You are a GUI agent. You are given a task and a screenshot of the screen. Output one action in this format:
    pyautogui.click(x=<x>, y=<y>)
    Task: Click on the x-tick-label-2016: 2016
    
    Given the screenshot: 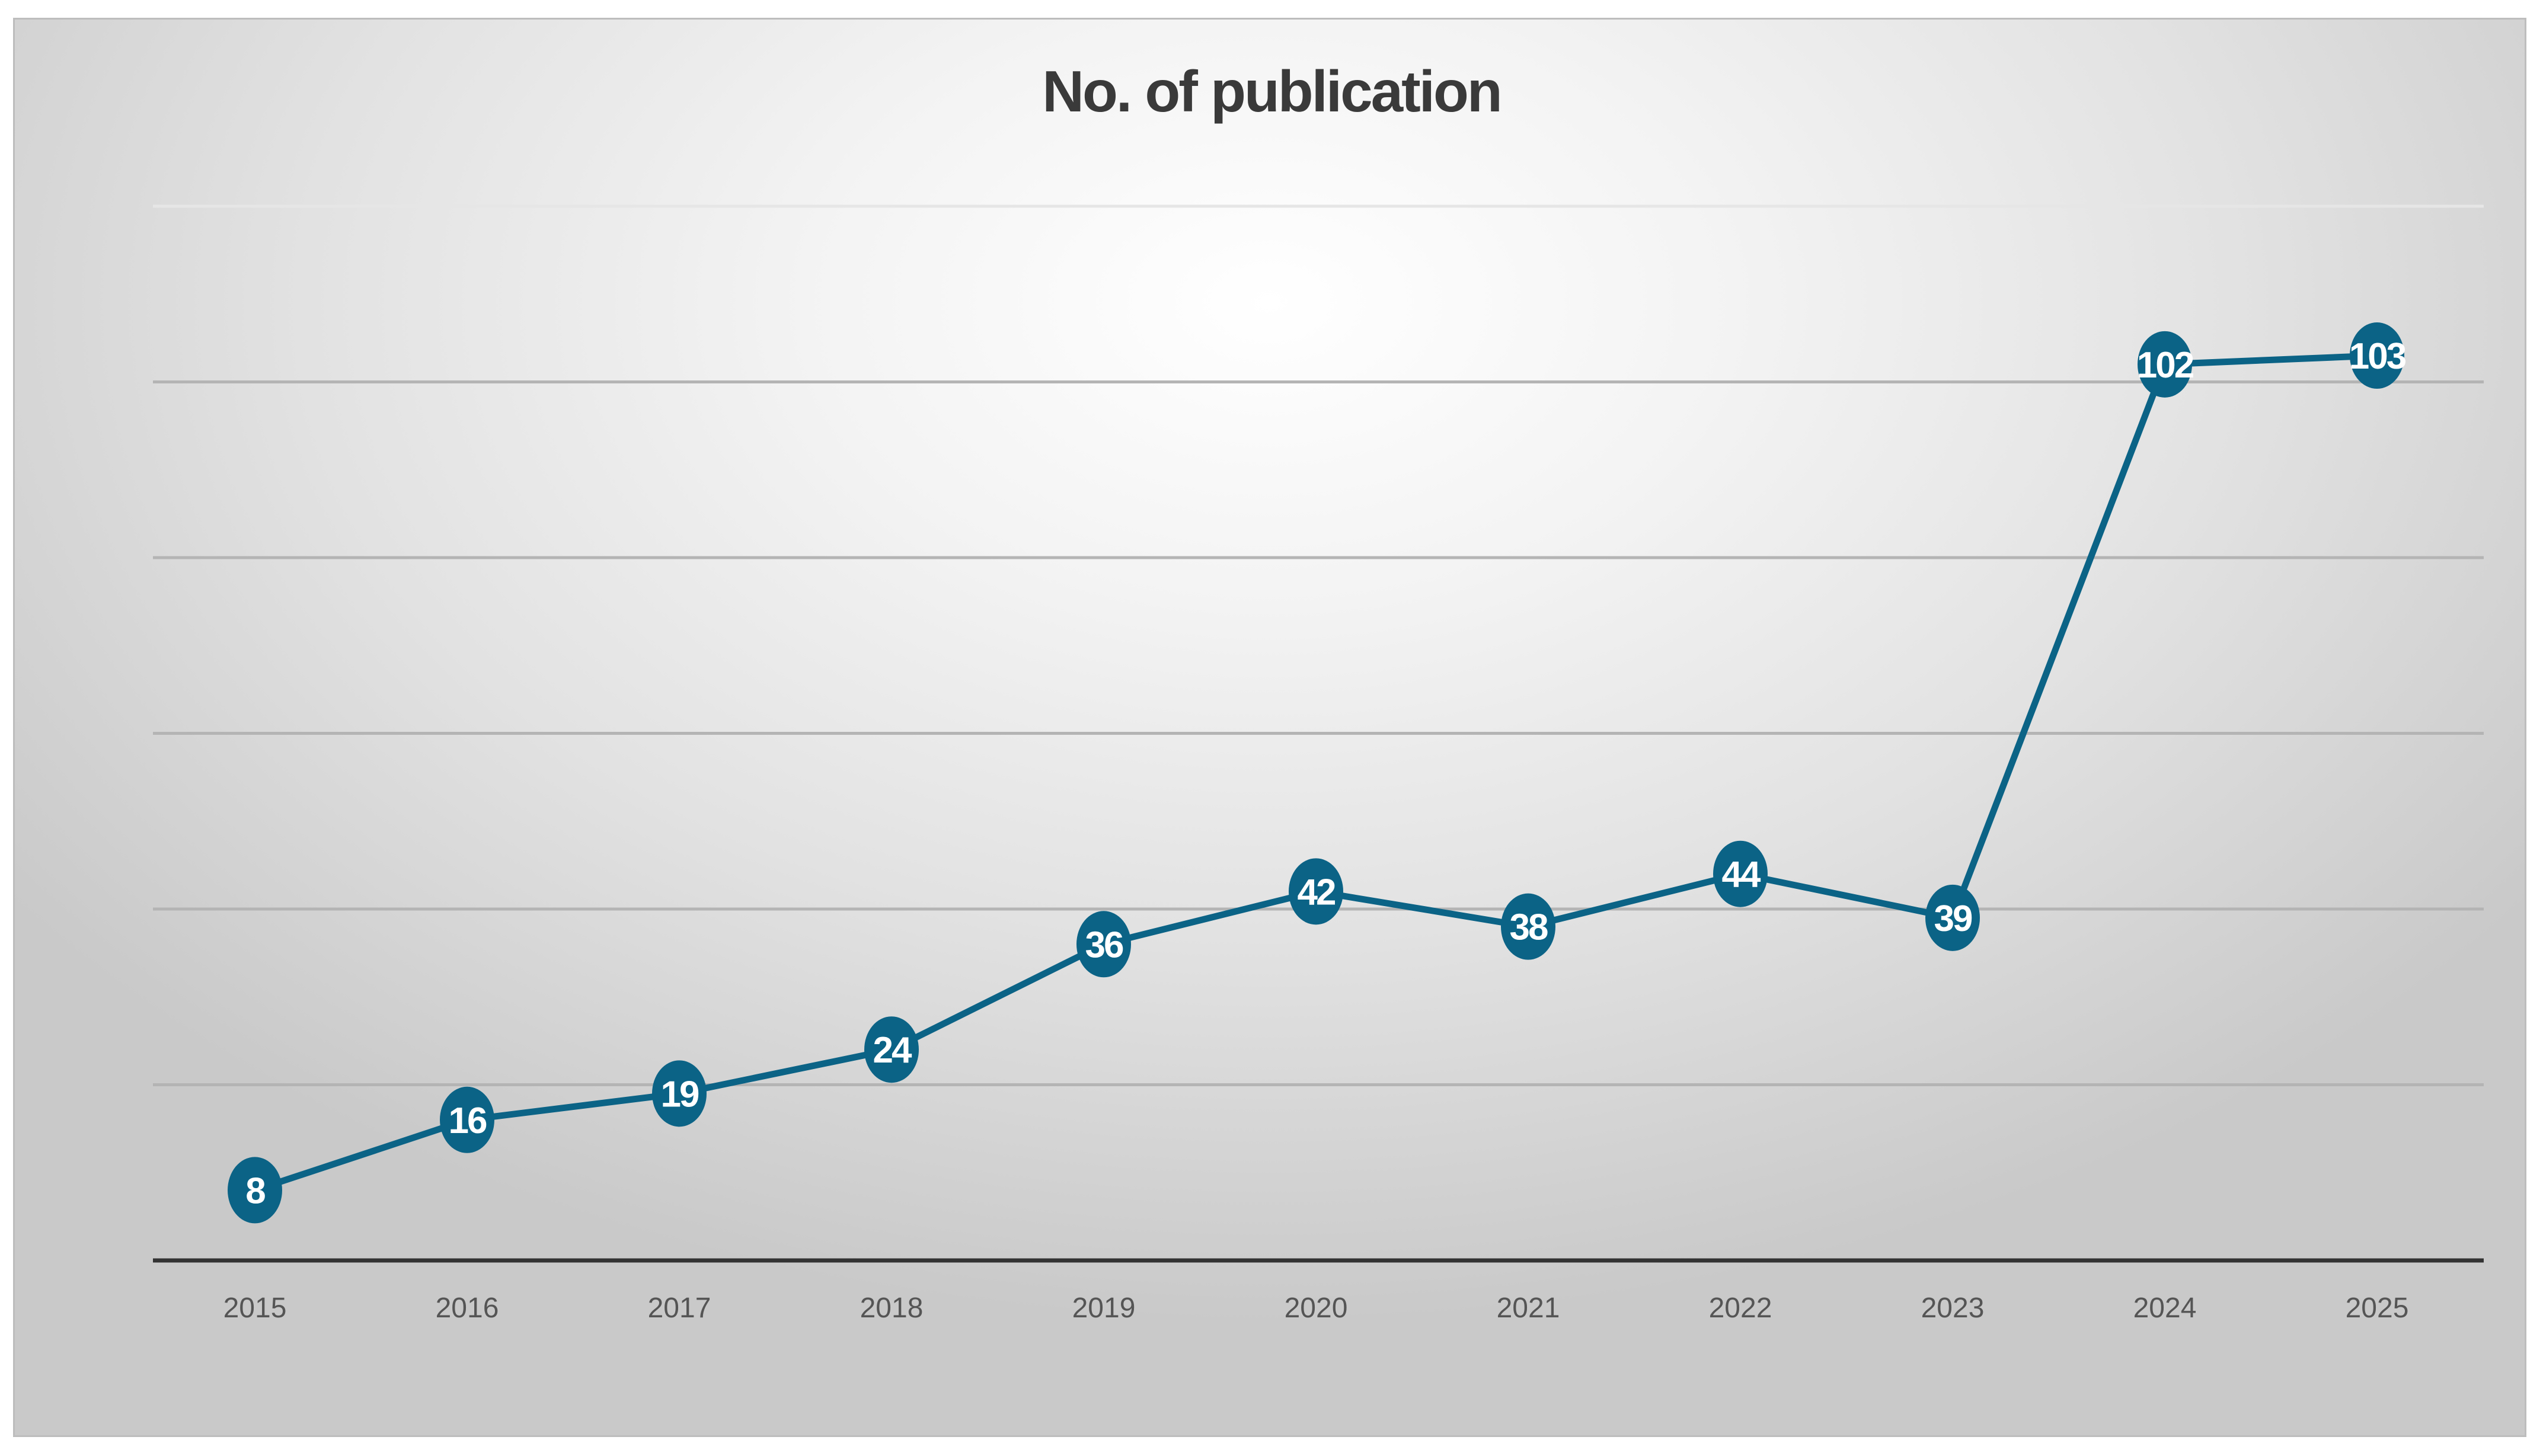 What is the action you would take?
    pyautogui.click(x=468, y=1308)
    